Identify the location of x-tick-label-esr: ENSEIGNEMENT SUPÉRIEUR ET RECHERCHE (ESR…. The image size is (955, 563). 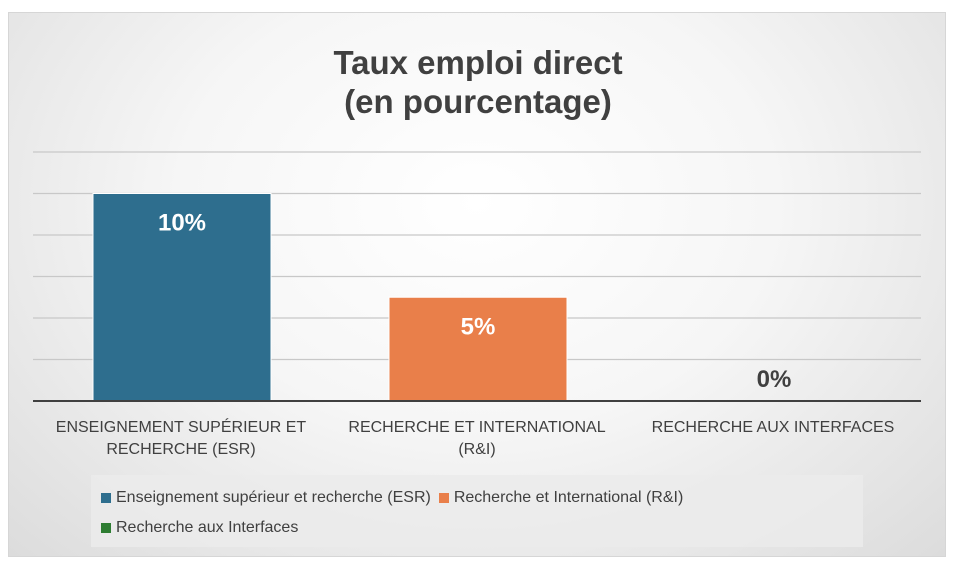
(181, 438).